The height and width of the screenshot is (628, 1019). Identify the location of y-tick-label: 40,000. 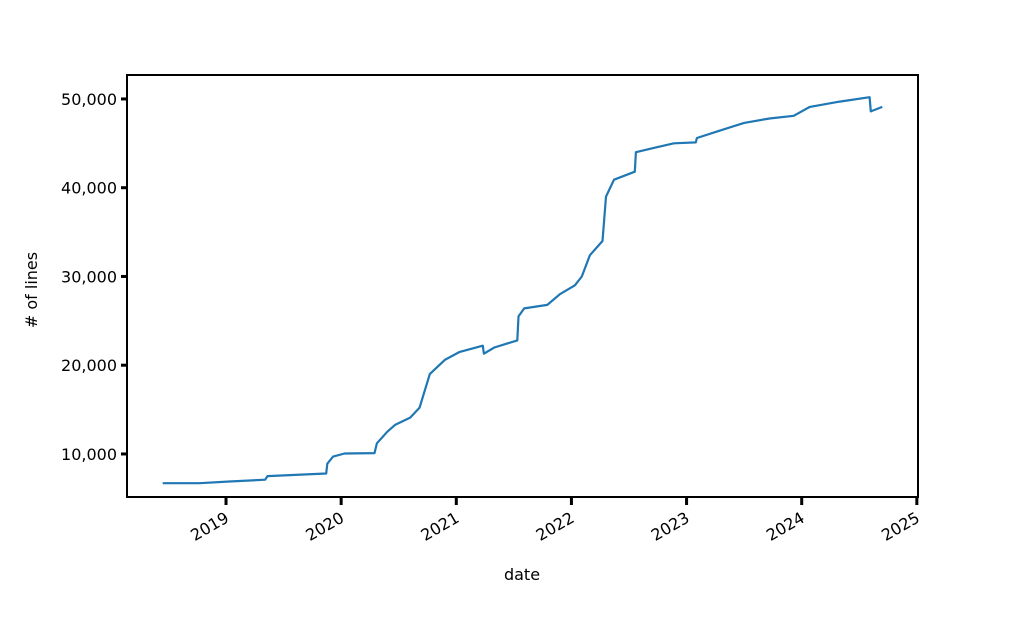
(89, 188).